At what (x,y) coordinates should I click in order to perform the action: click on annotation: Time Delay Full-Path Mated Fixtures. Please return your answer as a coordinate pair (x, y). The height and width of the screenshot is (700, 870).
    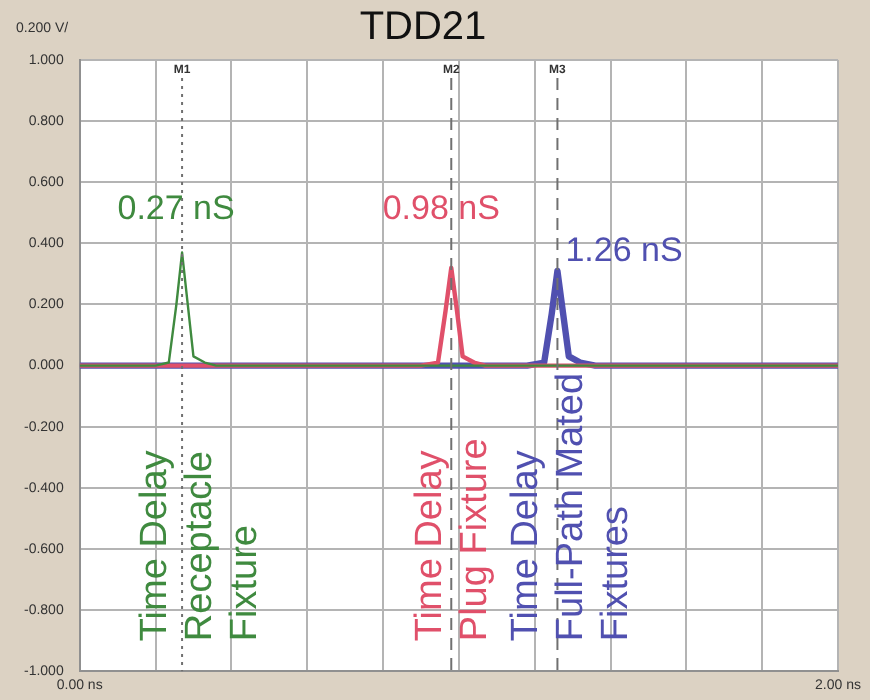
    Looking at the image, I should click on (570, 507).